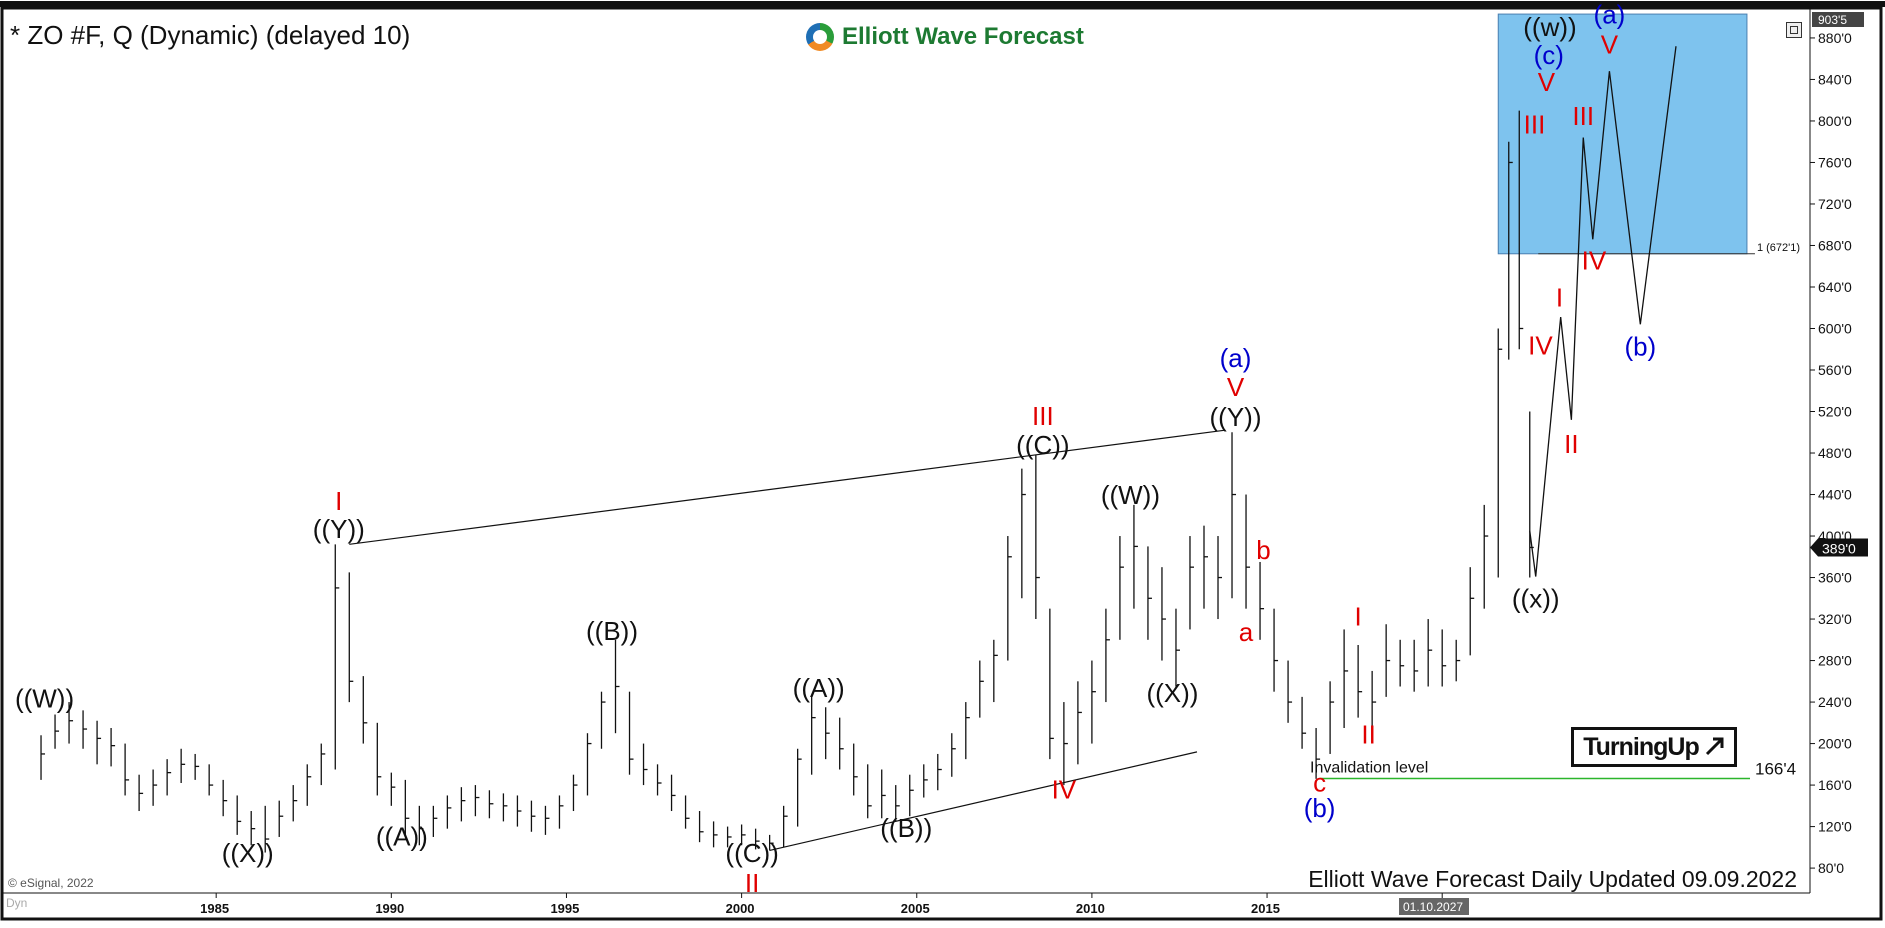 This screenshot has height=928, width=1885. What do you see at coordinates (1835, 79) in the screenshot?
I see `y-tick-label: 840'0` at bounding box center [1835, 79].